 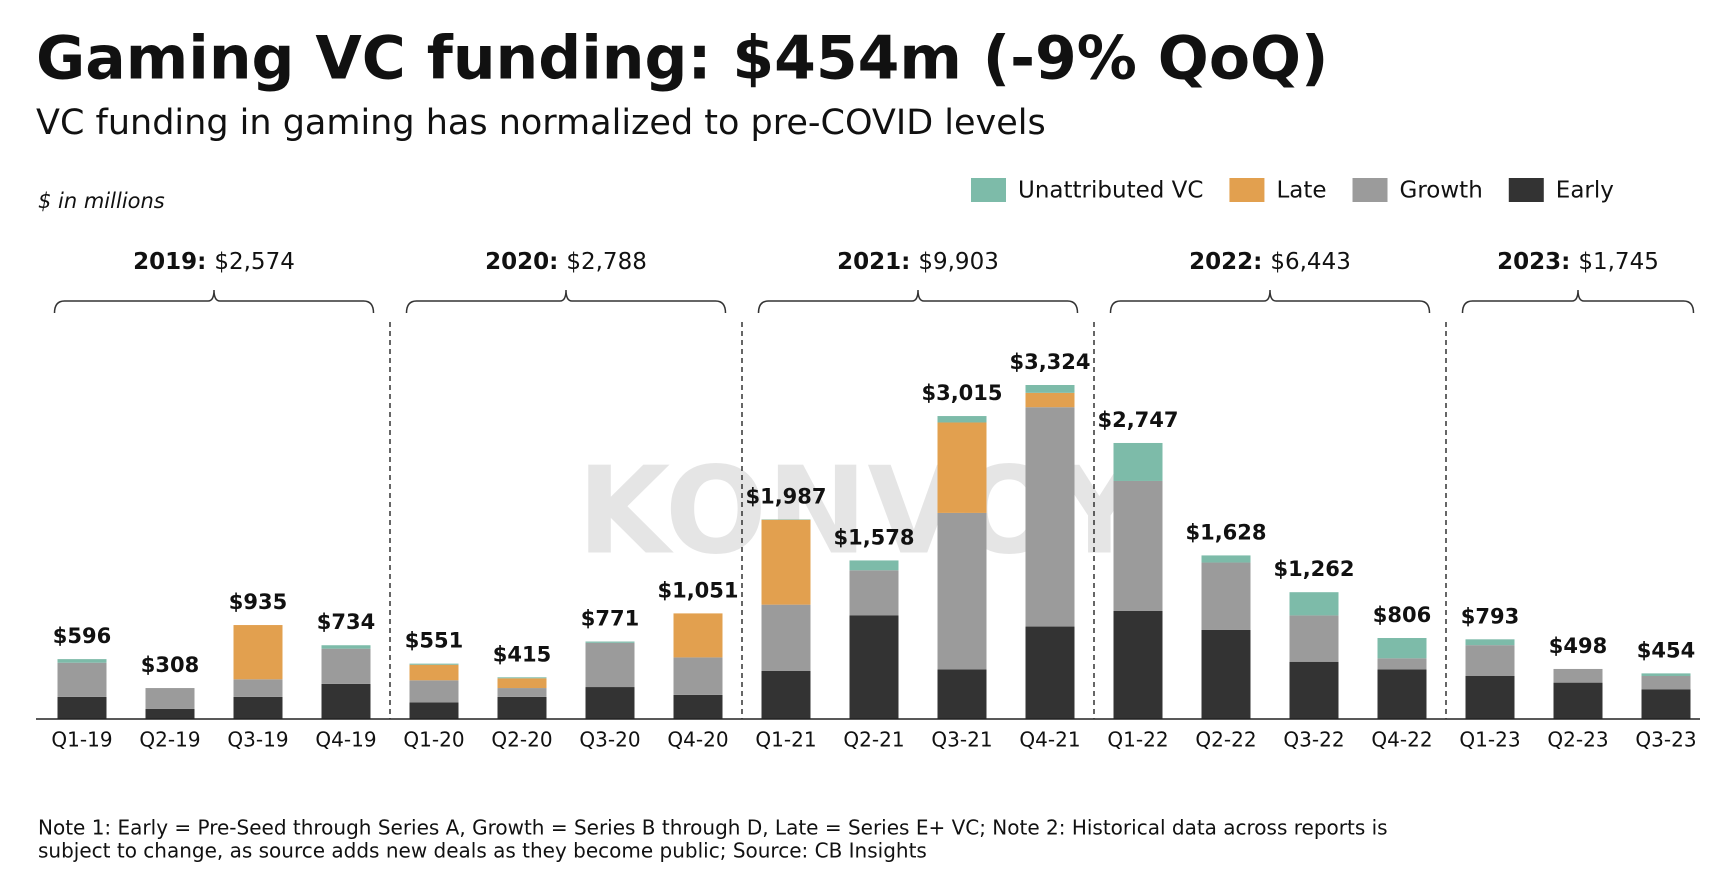 I want to click on total-label: $308, so click(x=170, y=665).